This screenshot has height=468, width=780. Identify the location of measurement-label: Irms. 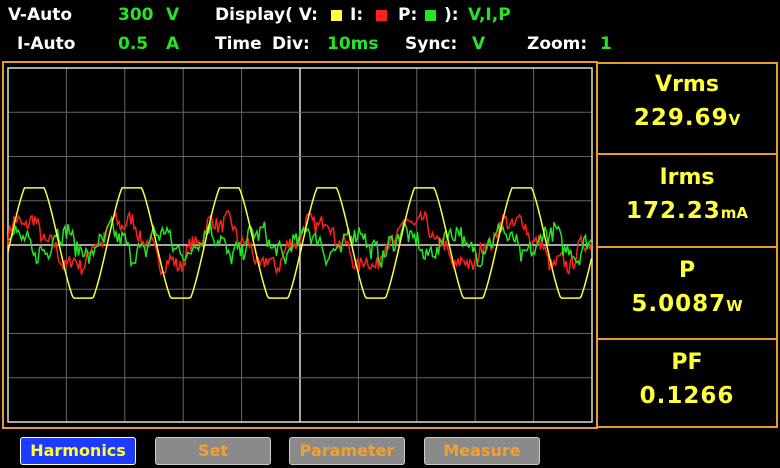
(687, 177).